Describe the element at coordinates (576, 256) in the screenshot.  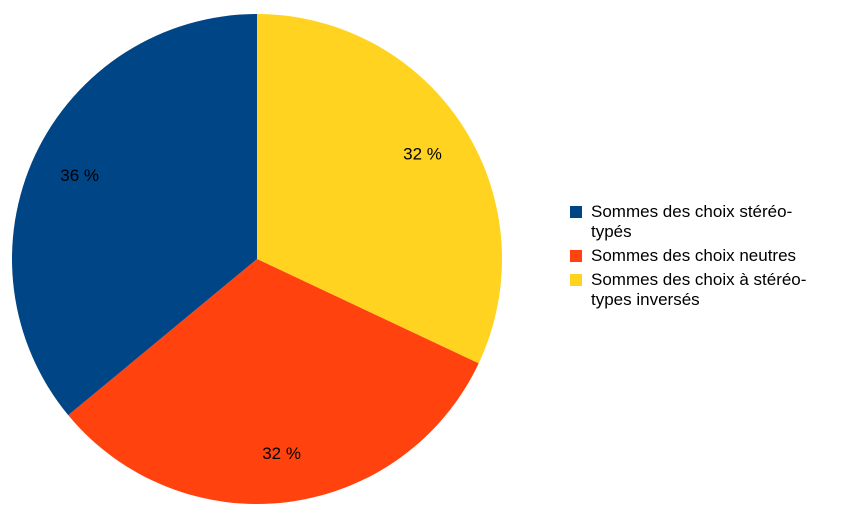
I see `legend-swatch-neutres` at that location.